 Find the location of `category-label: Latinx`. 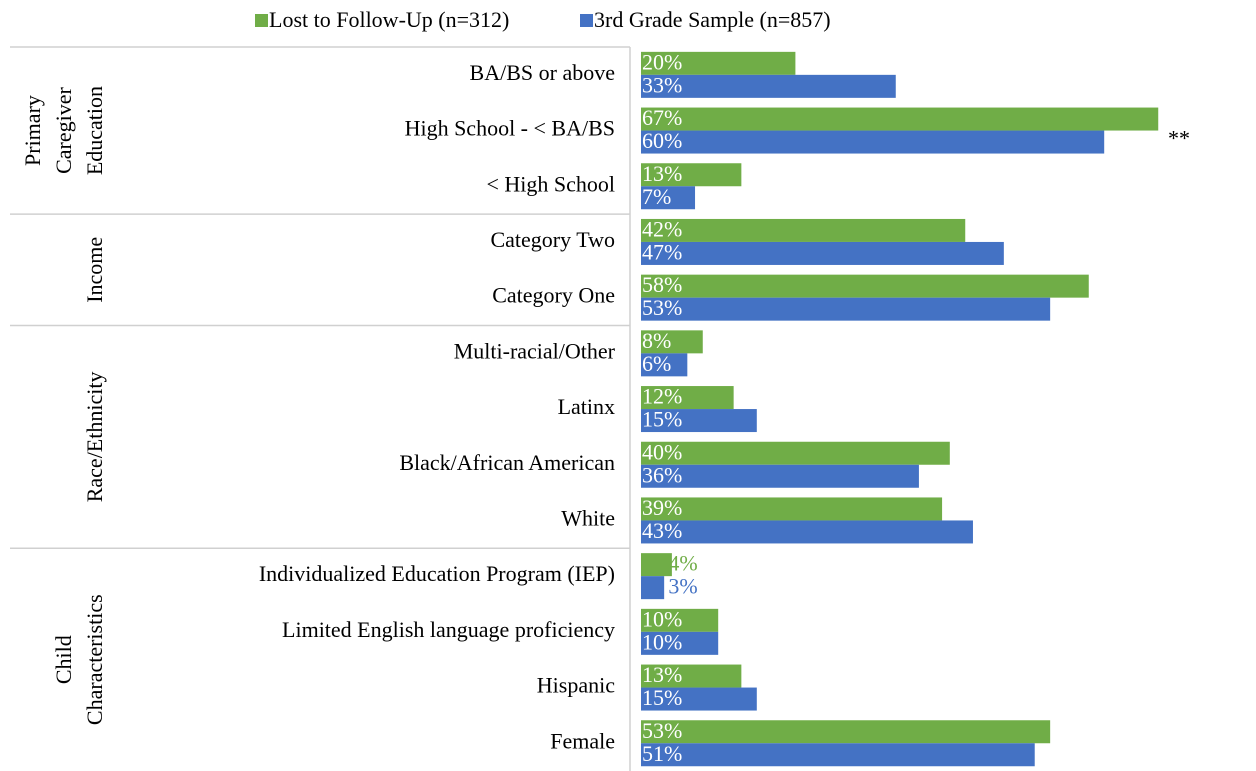

category-label: Latinx is located at coordinates (586, 406).